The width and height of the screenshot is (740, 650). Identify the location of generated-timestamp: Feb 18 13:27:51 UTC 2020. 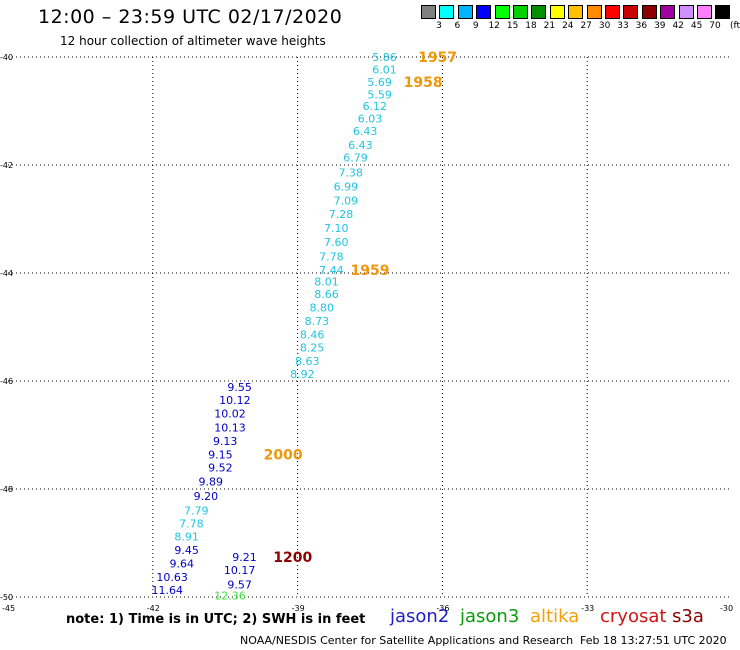
(653, 640).